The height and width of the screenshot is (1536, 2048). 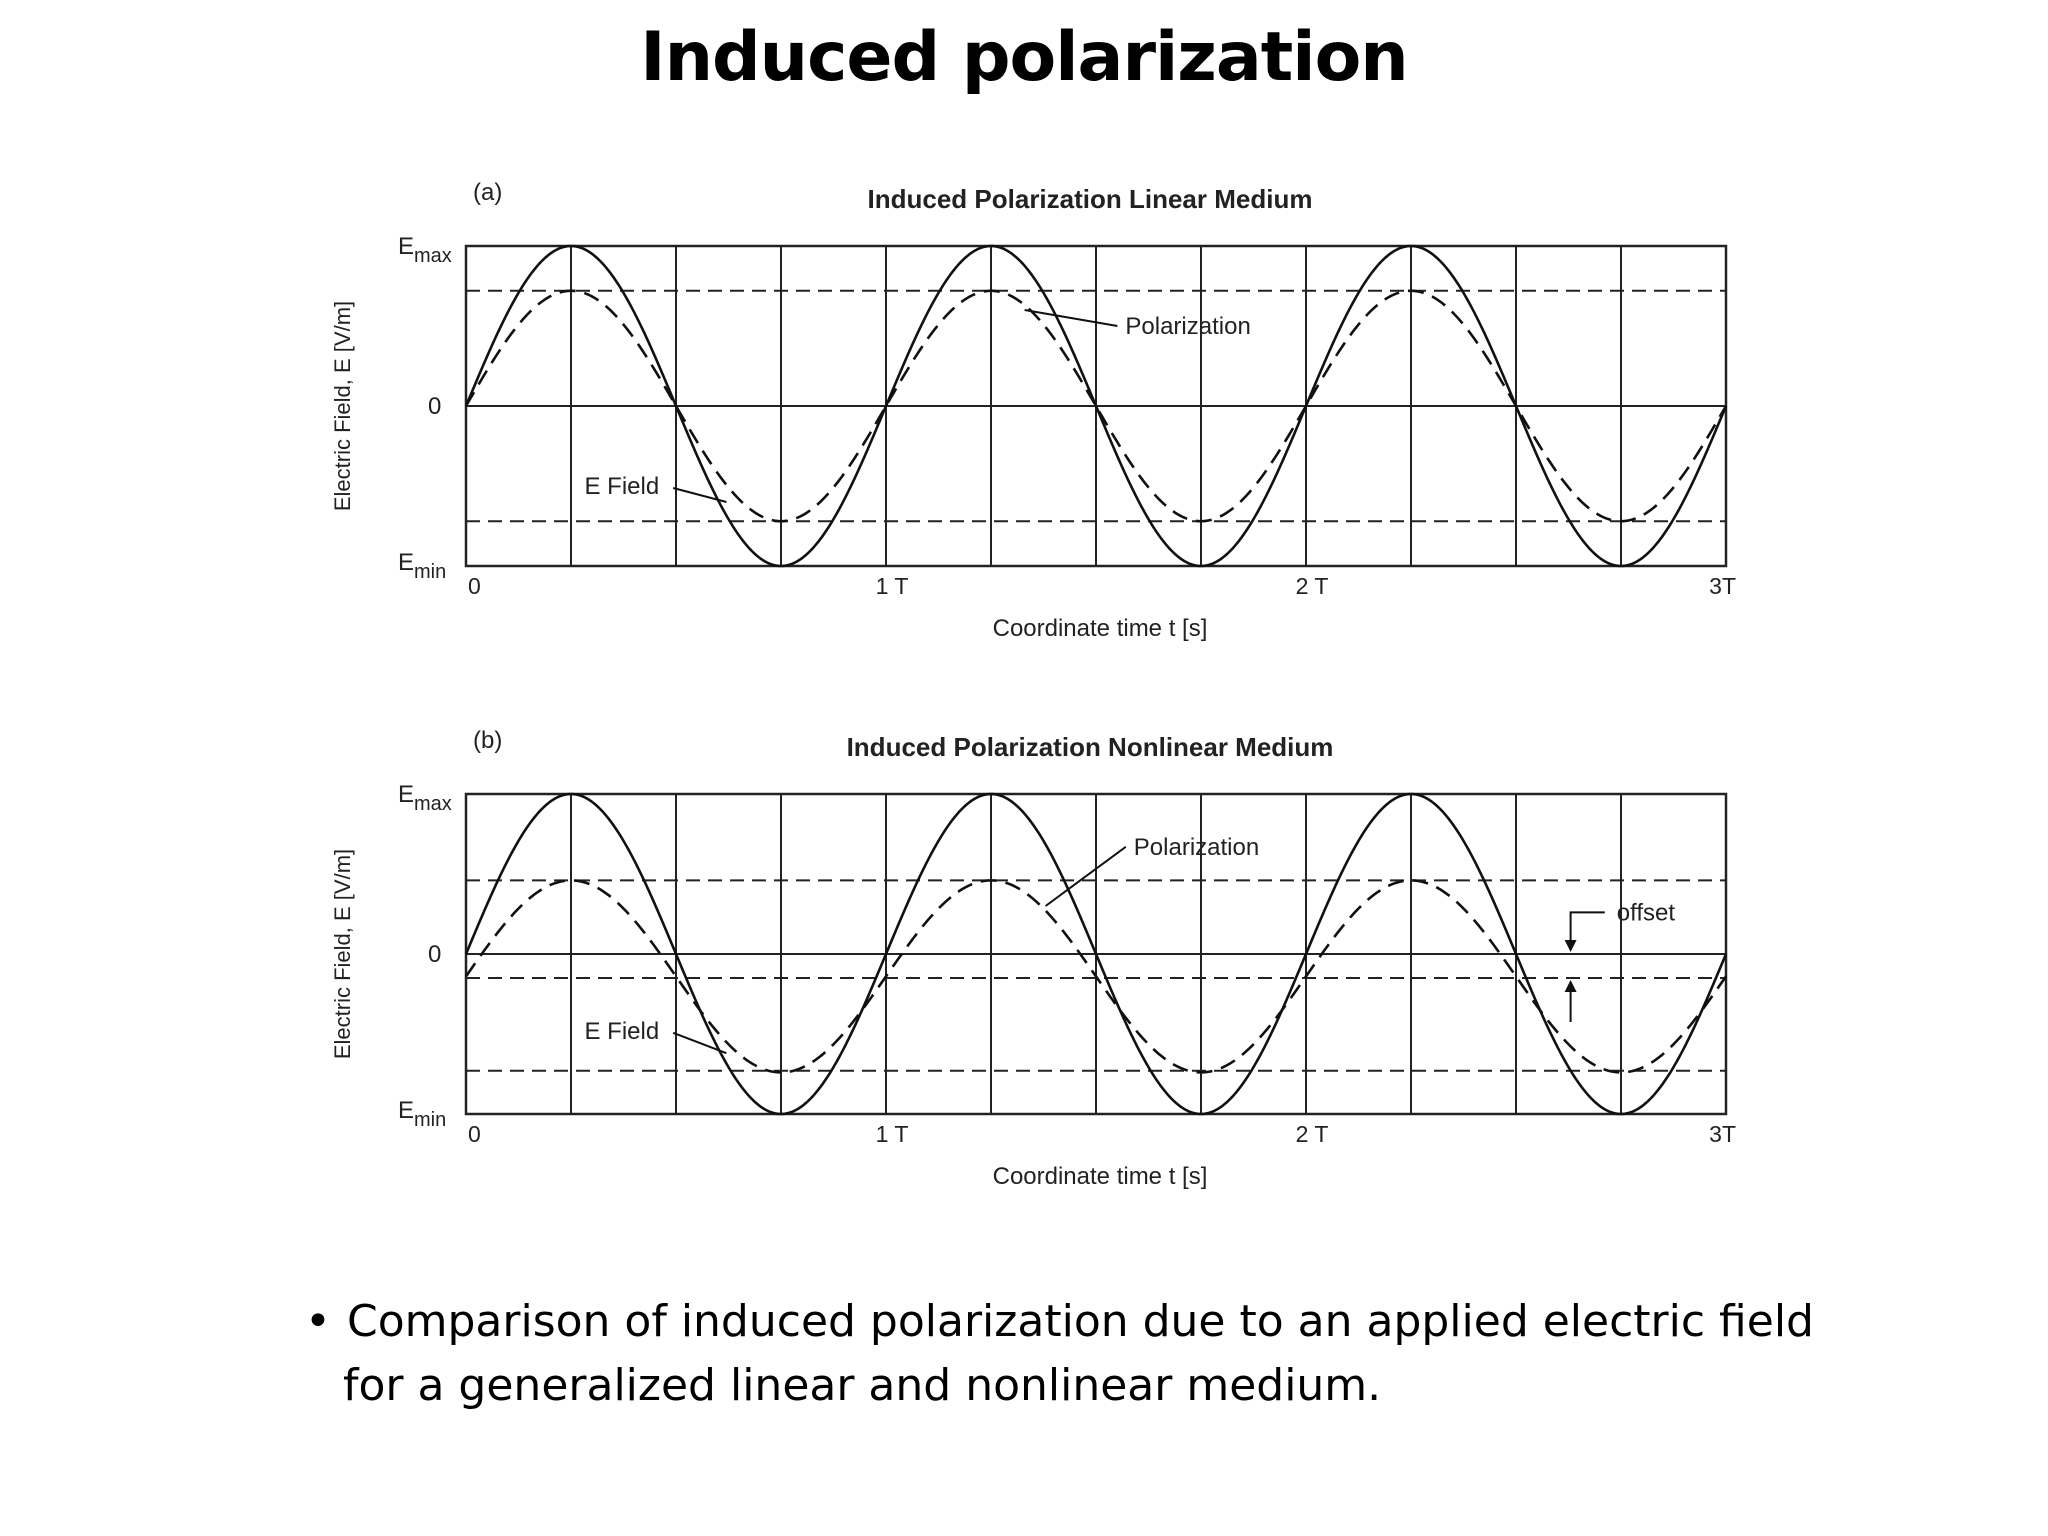 I want to click on series-e-field, so click(x=1096, y=954).